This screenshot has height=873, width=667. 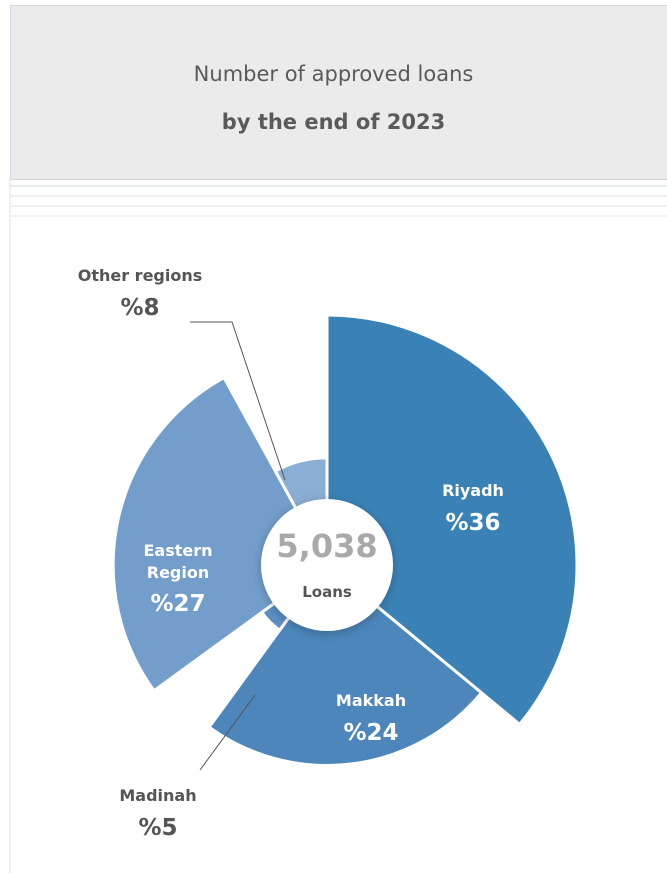 I want to click on category-label: Madinah, so click(x=158, y=795).